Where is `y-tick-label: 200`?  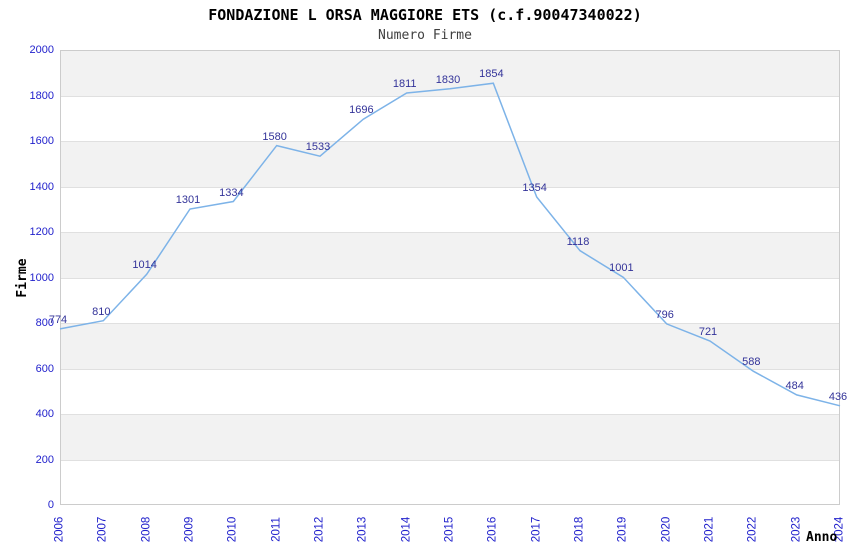
y-tick-label: 200 is located at coordinates (44, 459).